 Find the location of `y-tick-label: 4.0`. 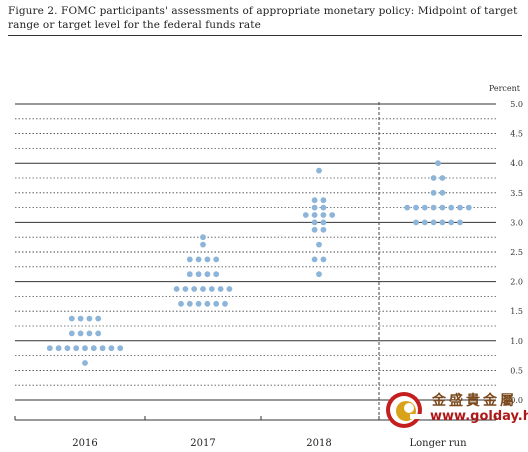

y-tick-label: 4.0 is located at coordinates (516, 163).